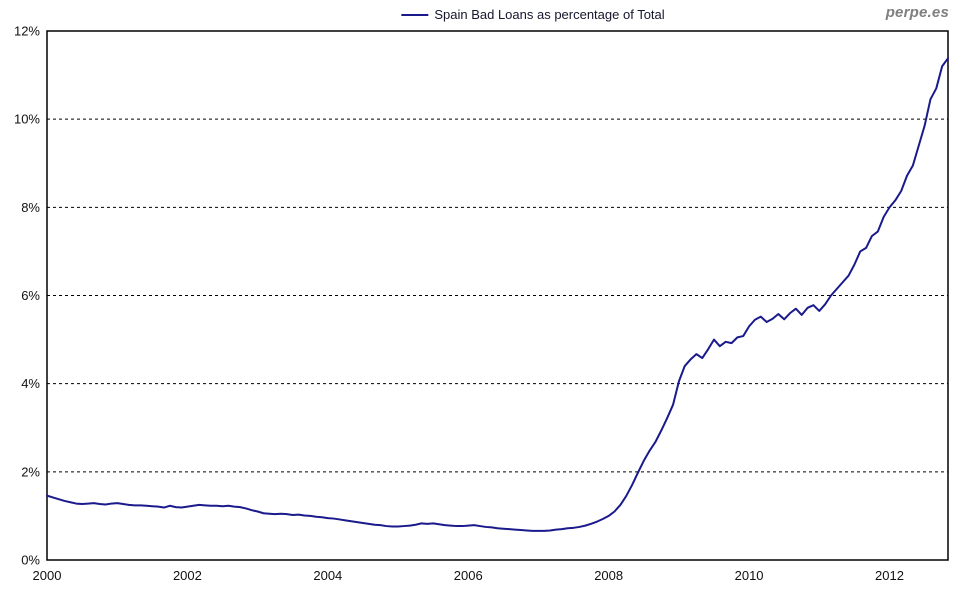  I want to click on x-axis-label: 2002, so click(187, 575).